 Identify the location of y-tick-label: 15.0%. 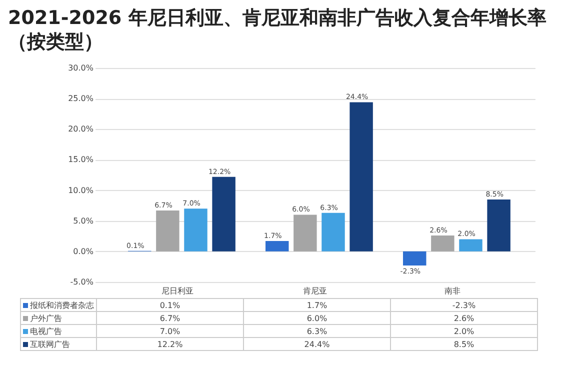
(81, 159).